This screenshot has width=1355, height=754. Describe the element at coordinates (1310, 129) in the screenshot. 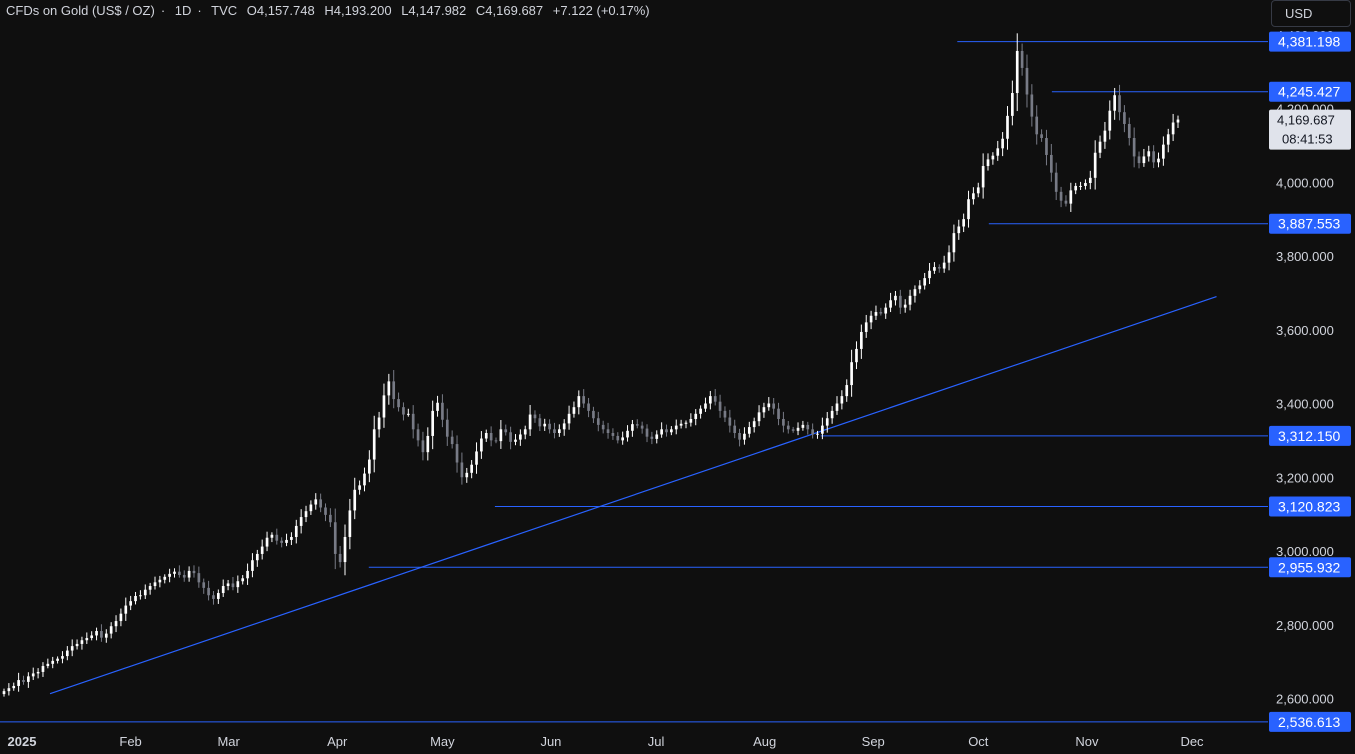

I see `last-price-badge: 4,169.687 08:41:53` at that location.